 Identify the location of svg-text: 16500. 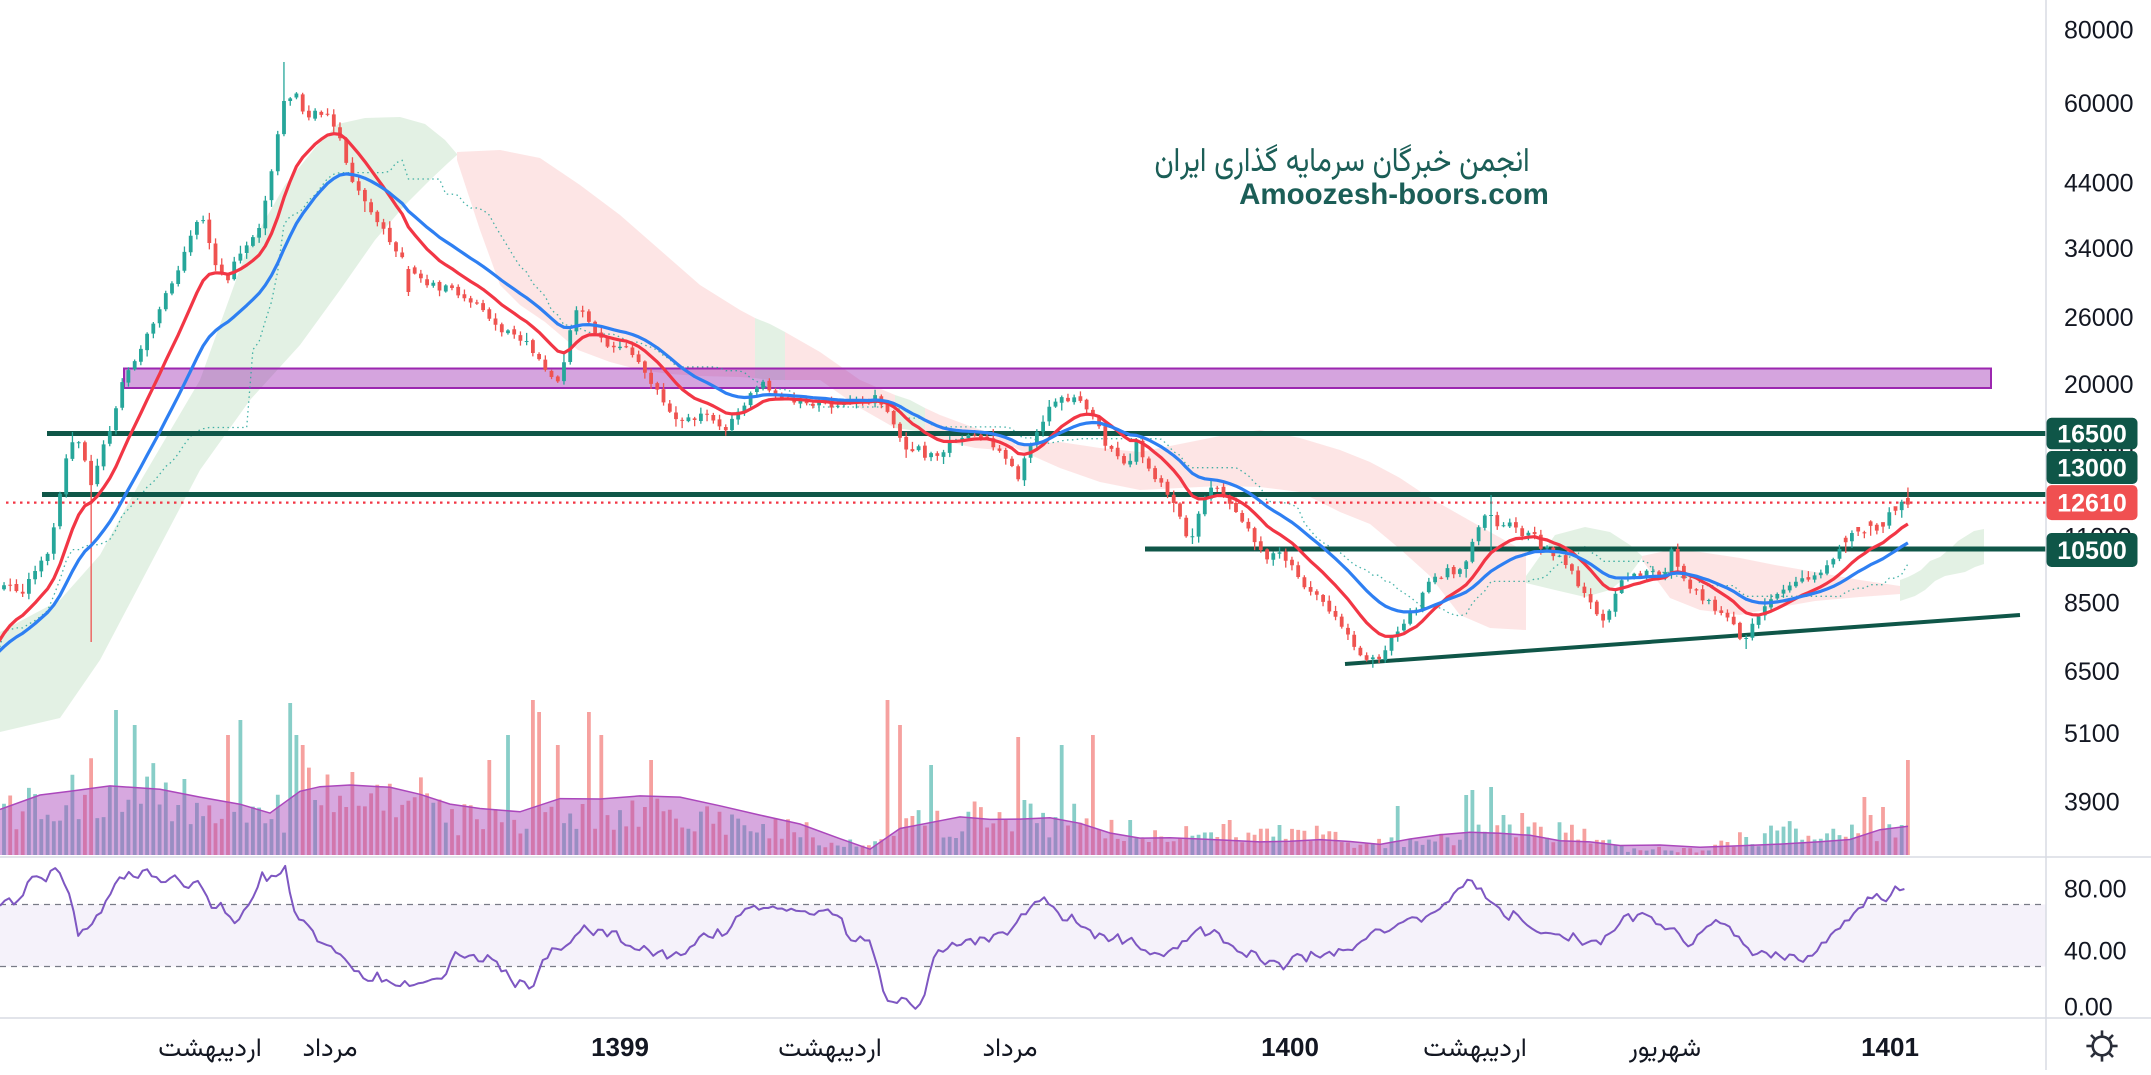
(2092, 435).